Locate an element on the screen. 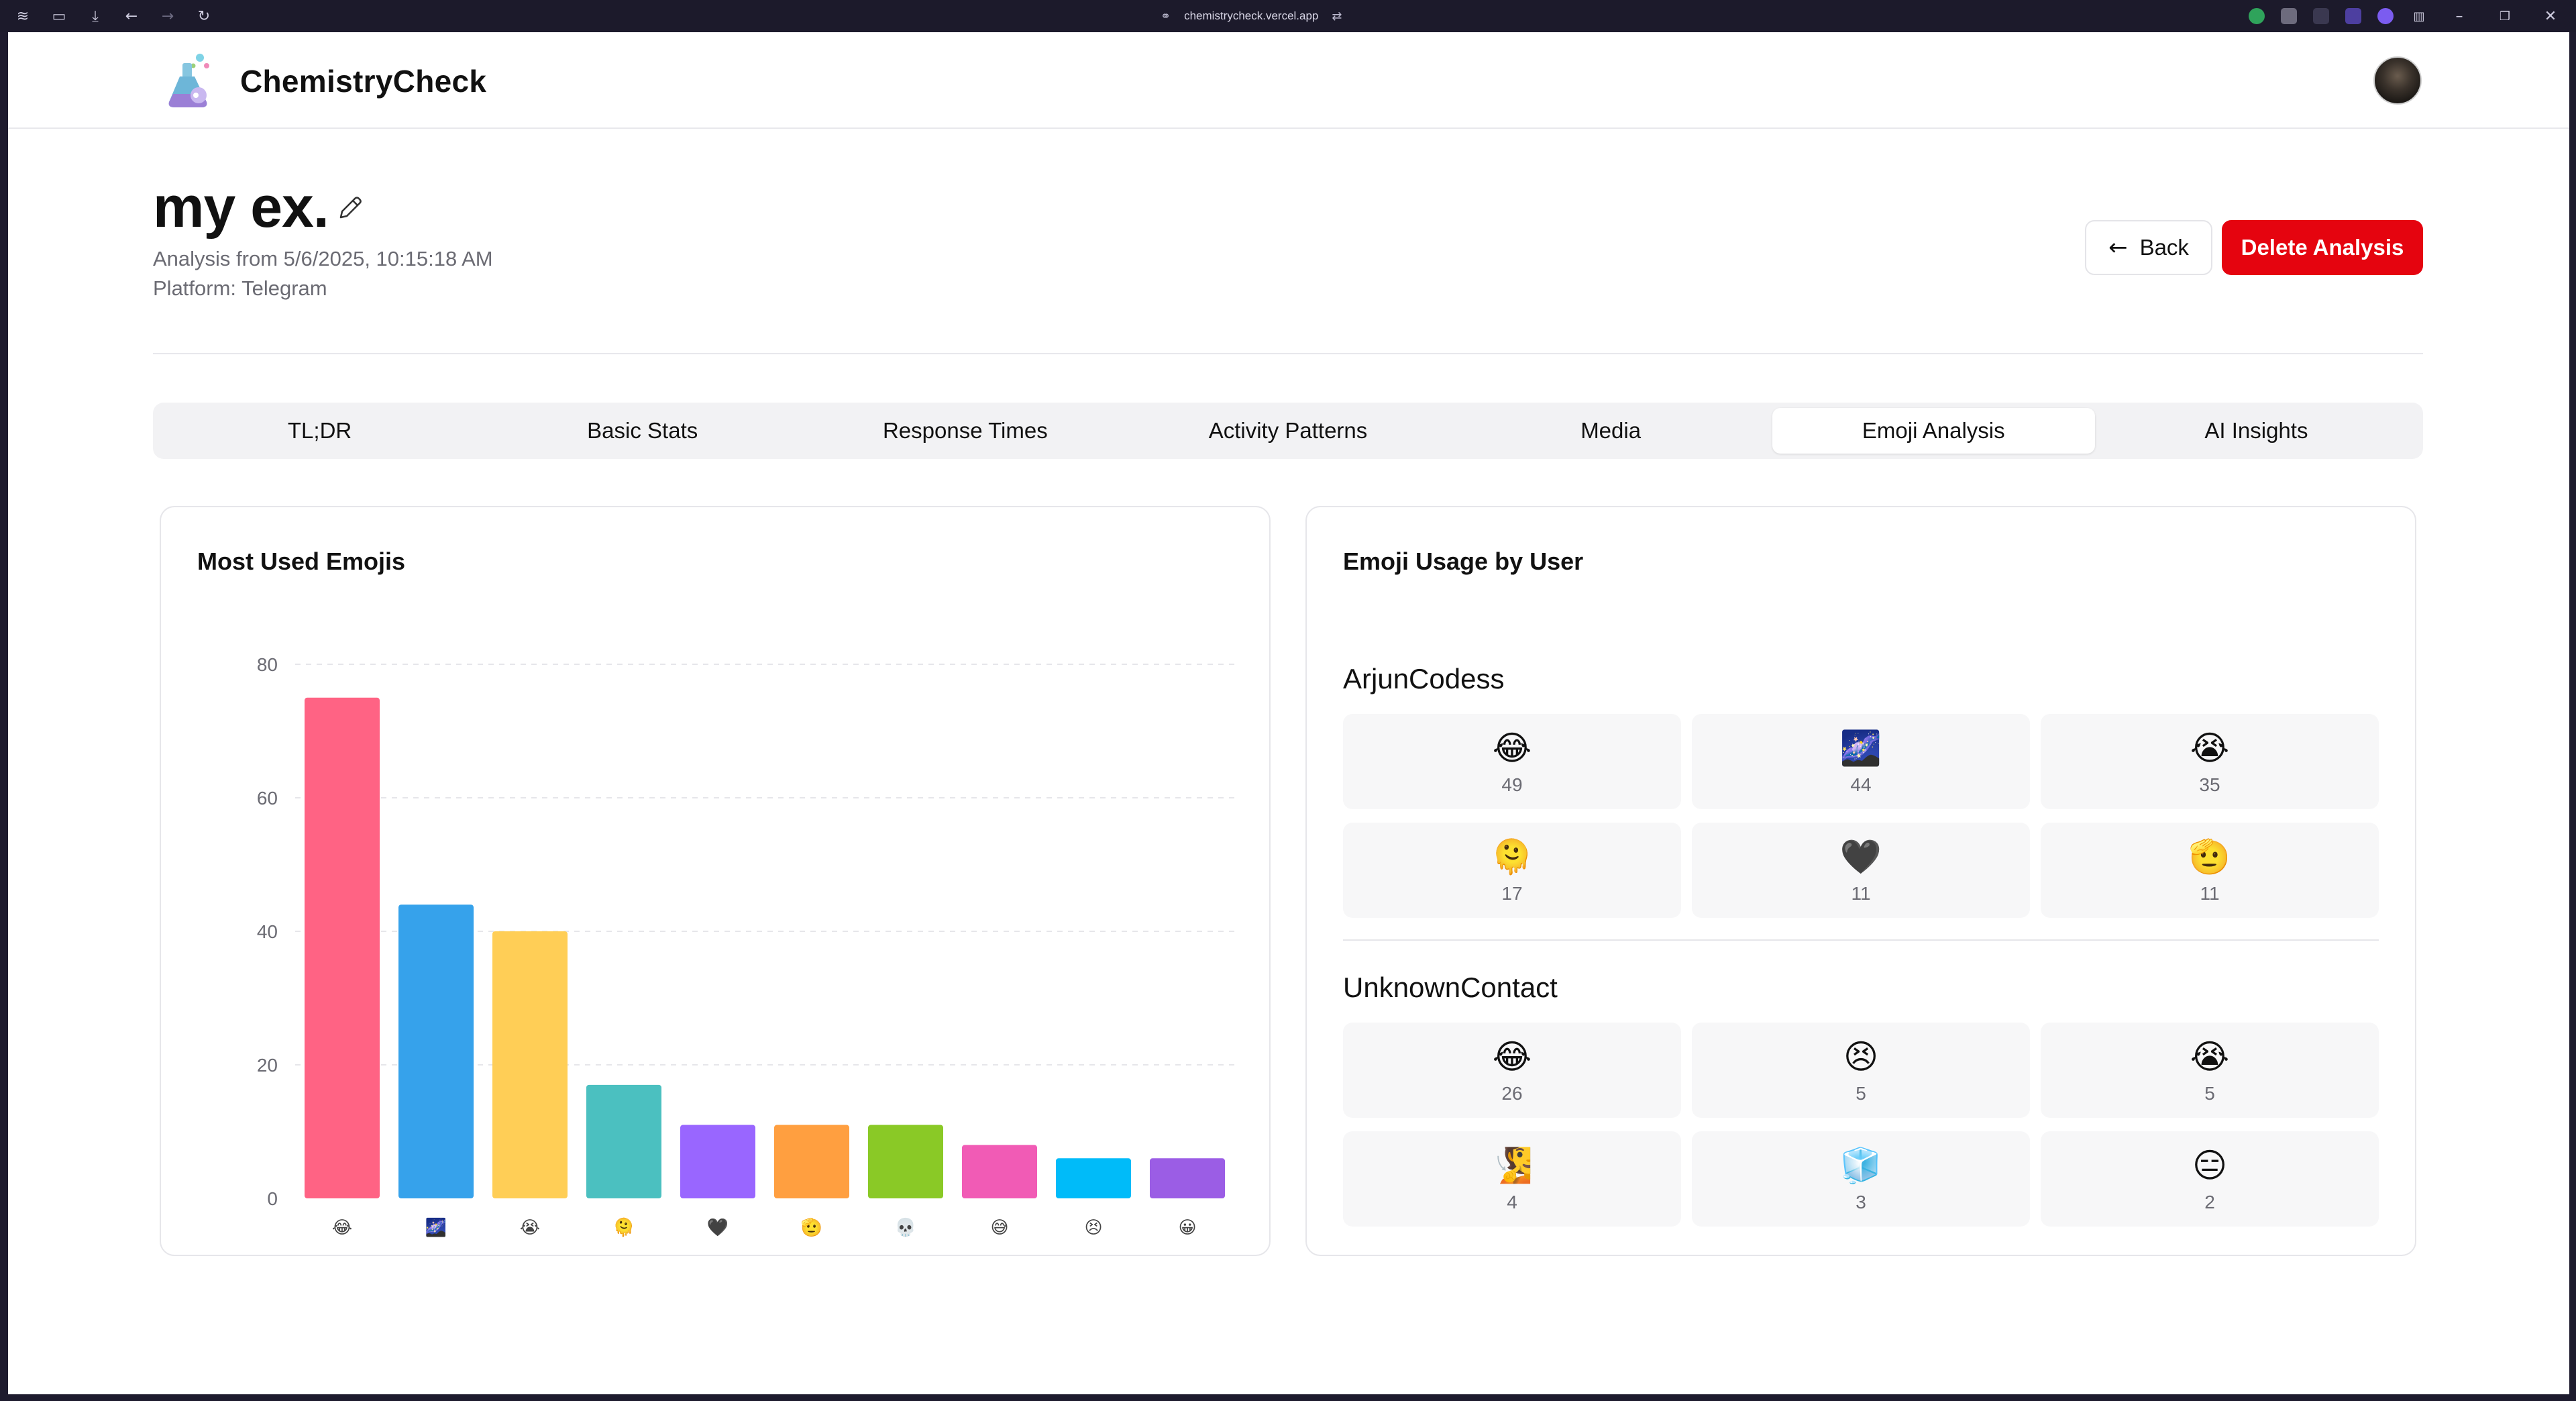 The height and width of the screenshot is (1401, 2576). minimize-icon: – is located at coordinates (2459, 16).